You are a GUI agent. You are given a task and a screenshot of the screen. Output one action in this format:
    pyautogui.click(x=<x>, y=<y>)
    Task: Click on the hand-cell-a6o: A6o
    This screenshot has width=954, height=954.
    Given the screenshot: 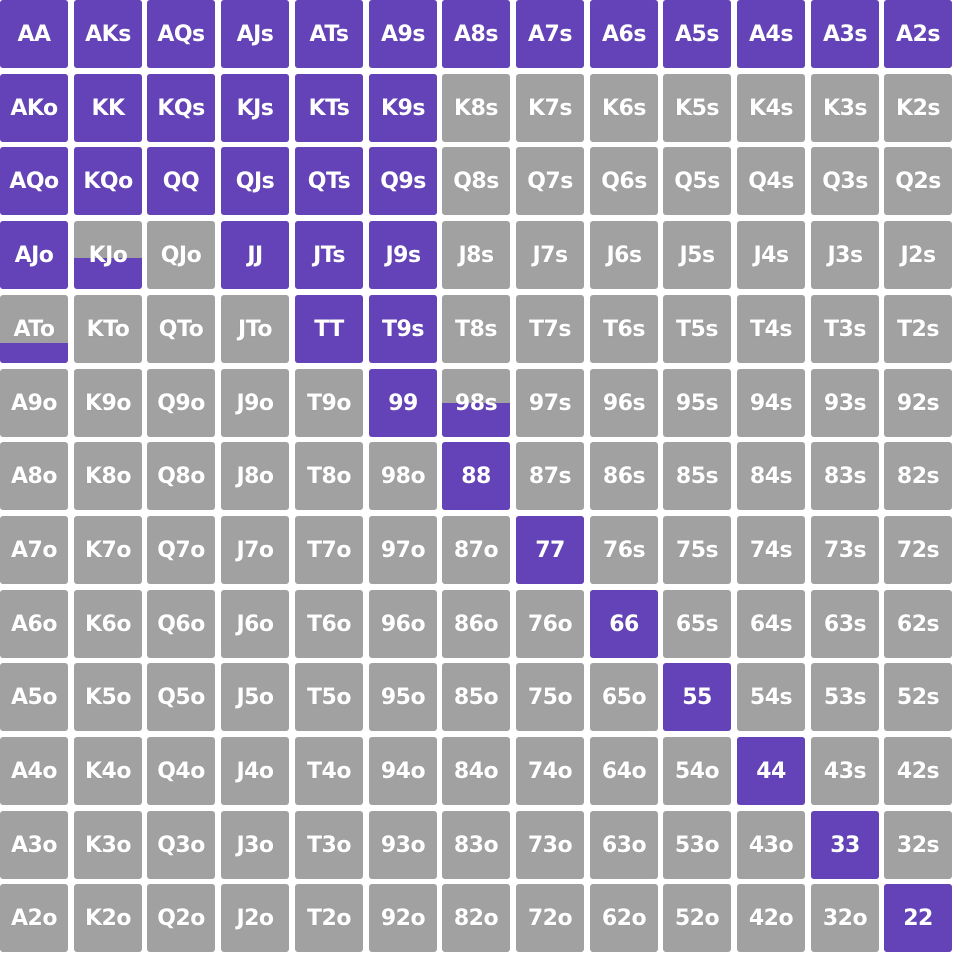 What is the action you would take?
    pyautogui.click(x=34, y=624)
    